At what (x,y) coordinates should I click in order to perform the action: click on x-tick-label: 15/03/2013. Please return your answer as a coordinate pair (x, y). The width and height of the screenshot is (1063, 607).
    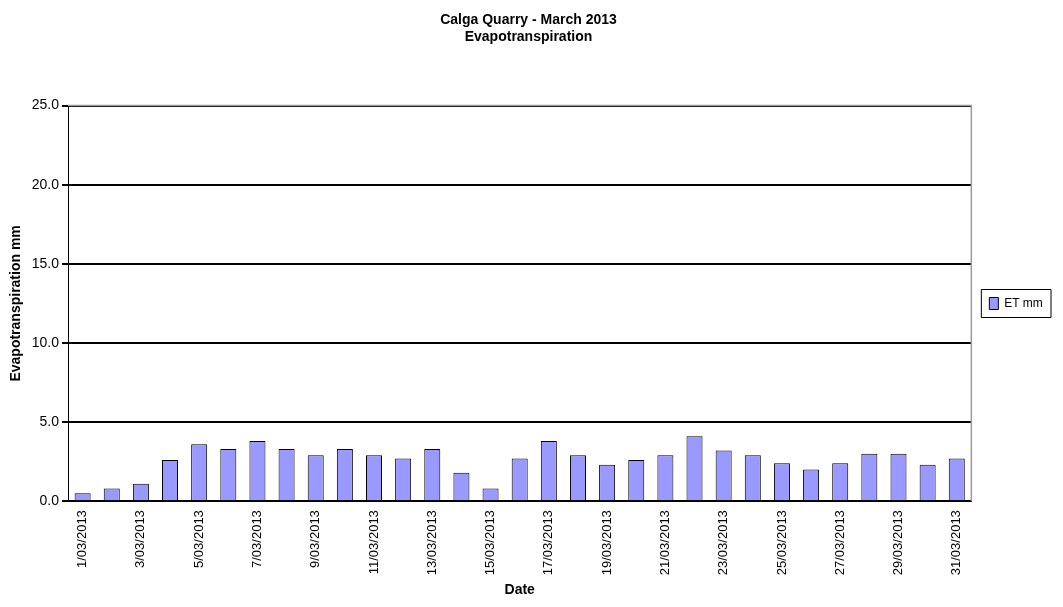
    Looking at the image, I should click on (490, 543).